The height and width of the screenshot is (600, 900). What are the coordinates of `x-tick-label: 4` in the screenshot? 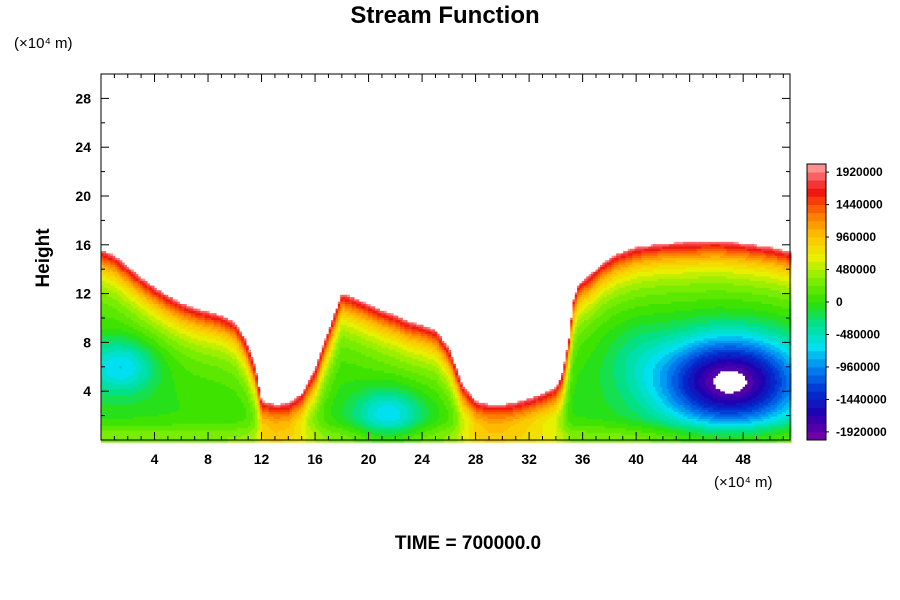 It's located at (155, 459).